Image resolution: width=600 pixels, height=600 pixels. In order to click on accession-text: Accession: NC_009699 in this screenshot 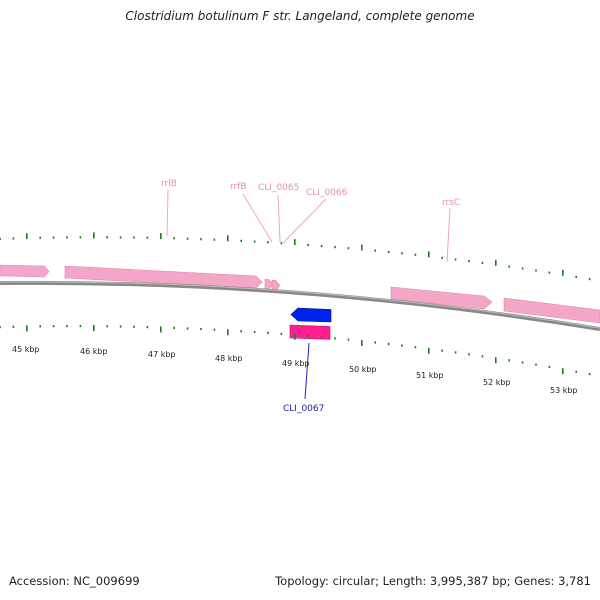, I will do `click(74, 581)`.